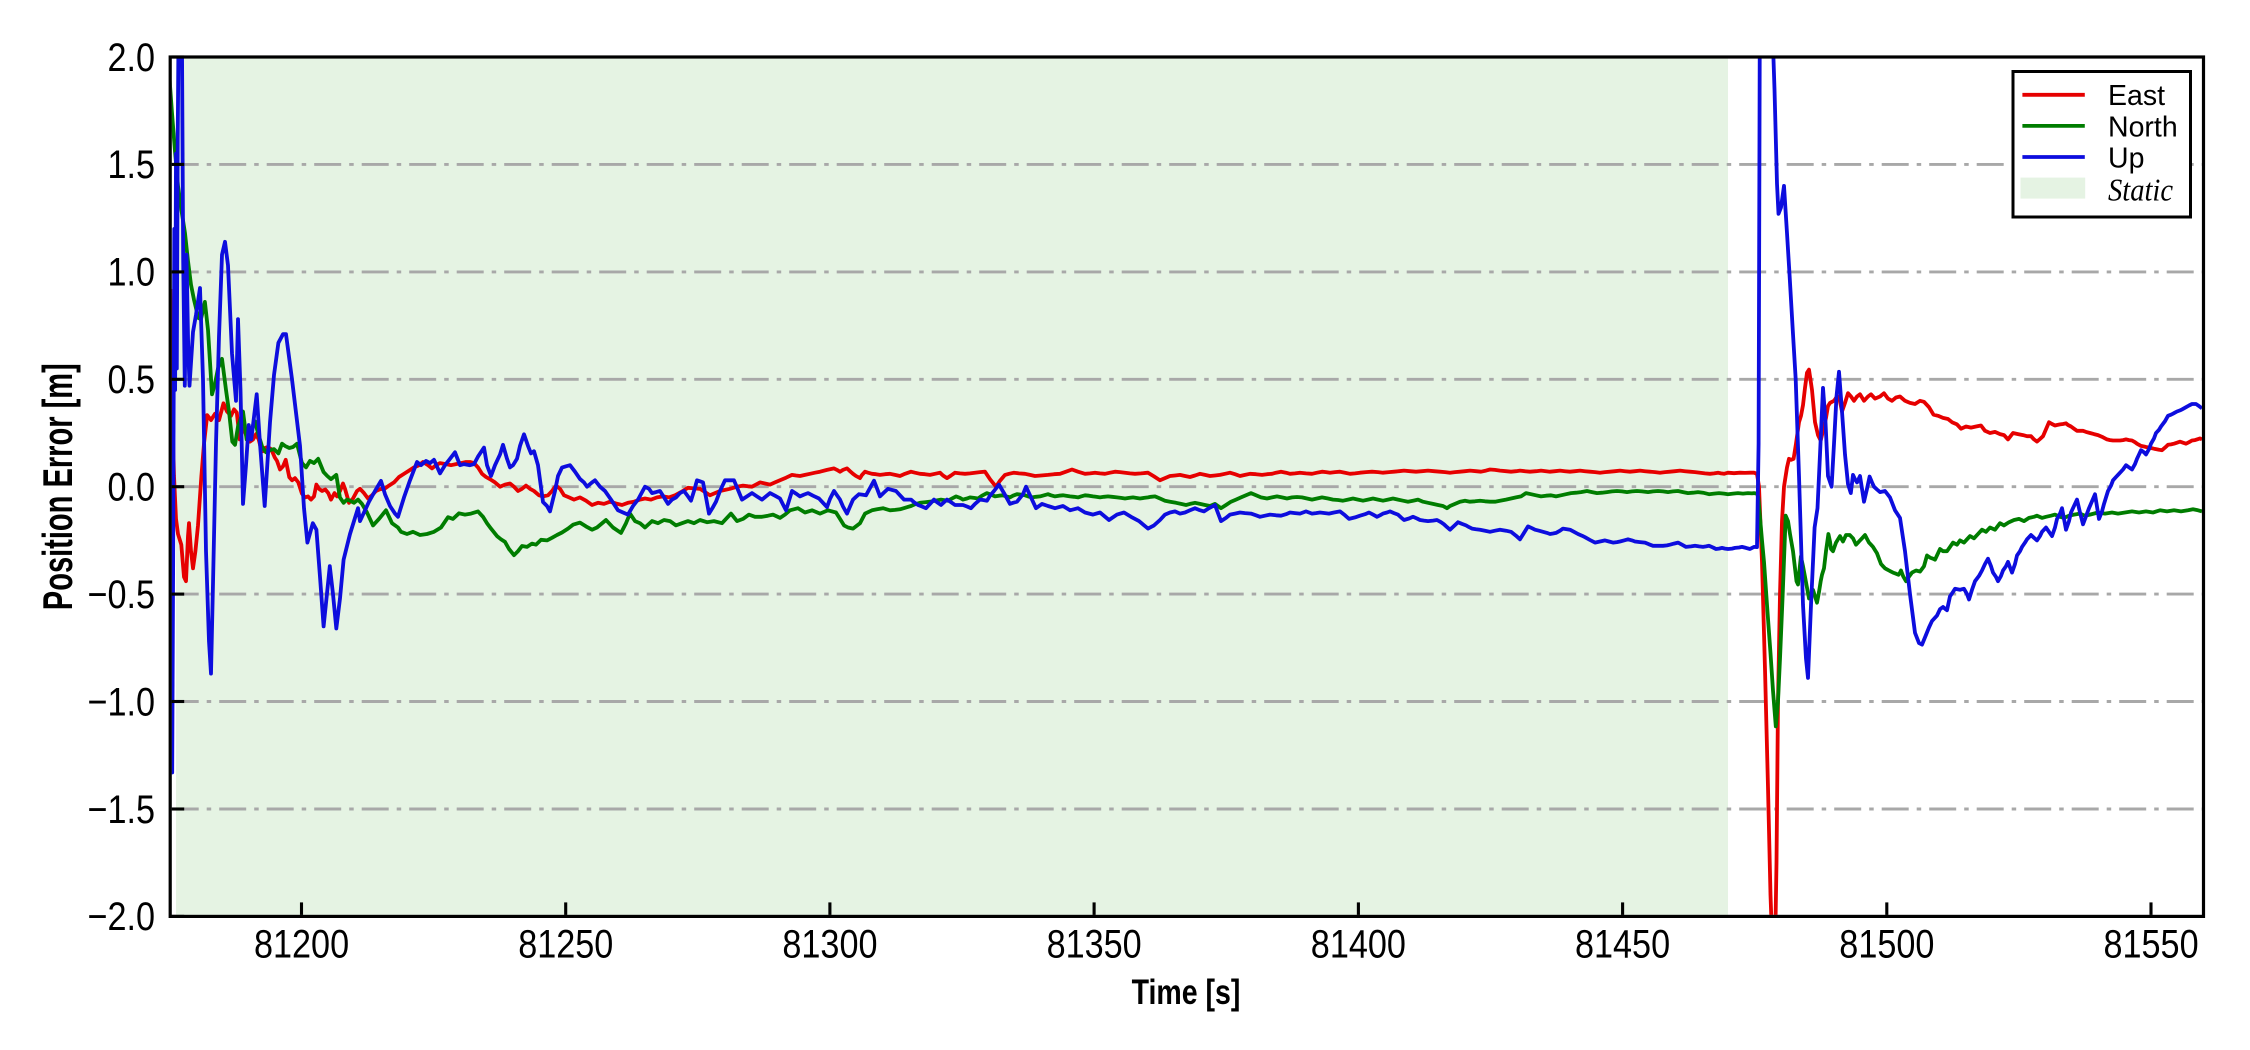 The height and width of the screenshot is (1050, 2250). What do you see at coordinates (132, 273) in the screenshot?
I see `svg-text: 1.0` at bounding box center [132, 273].